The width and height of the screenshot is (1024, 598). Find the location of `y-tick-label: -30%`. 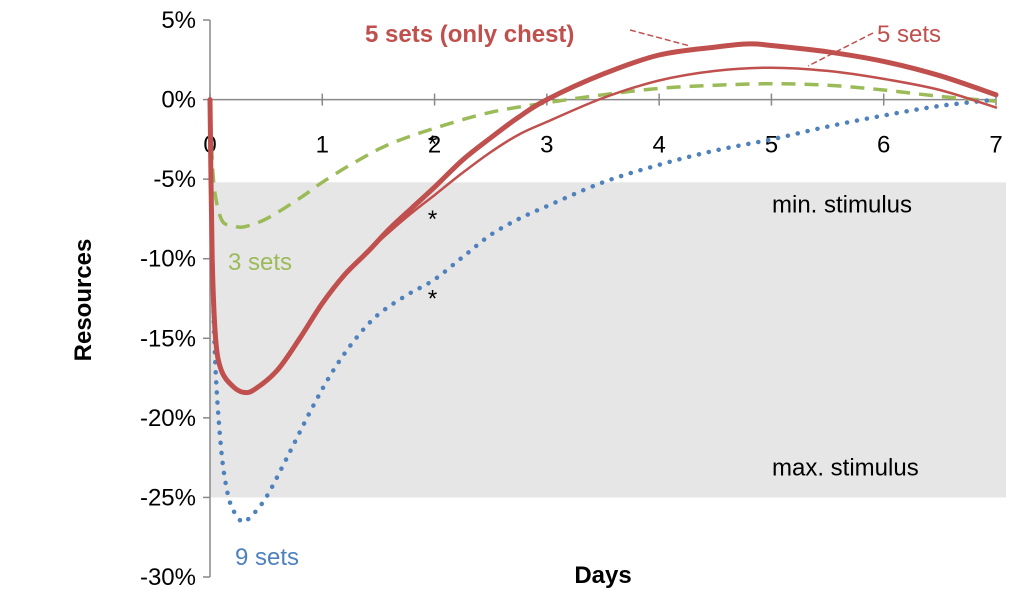

y-tick-label: -30% is located at coordinates (168, 577).